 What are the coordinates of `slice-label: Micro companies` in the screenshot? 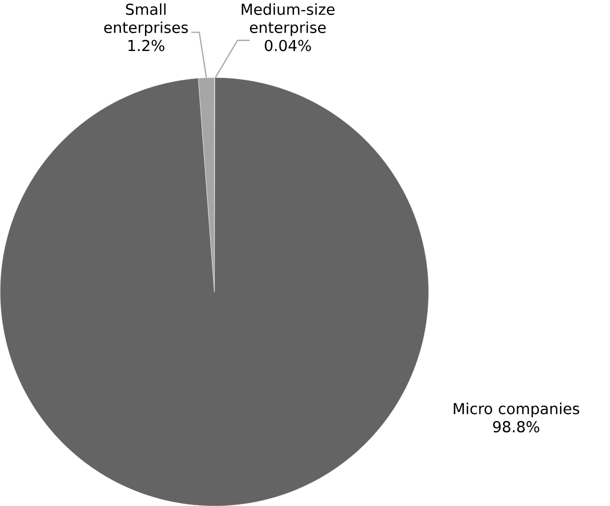 It's located at (517, 410).